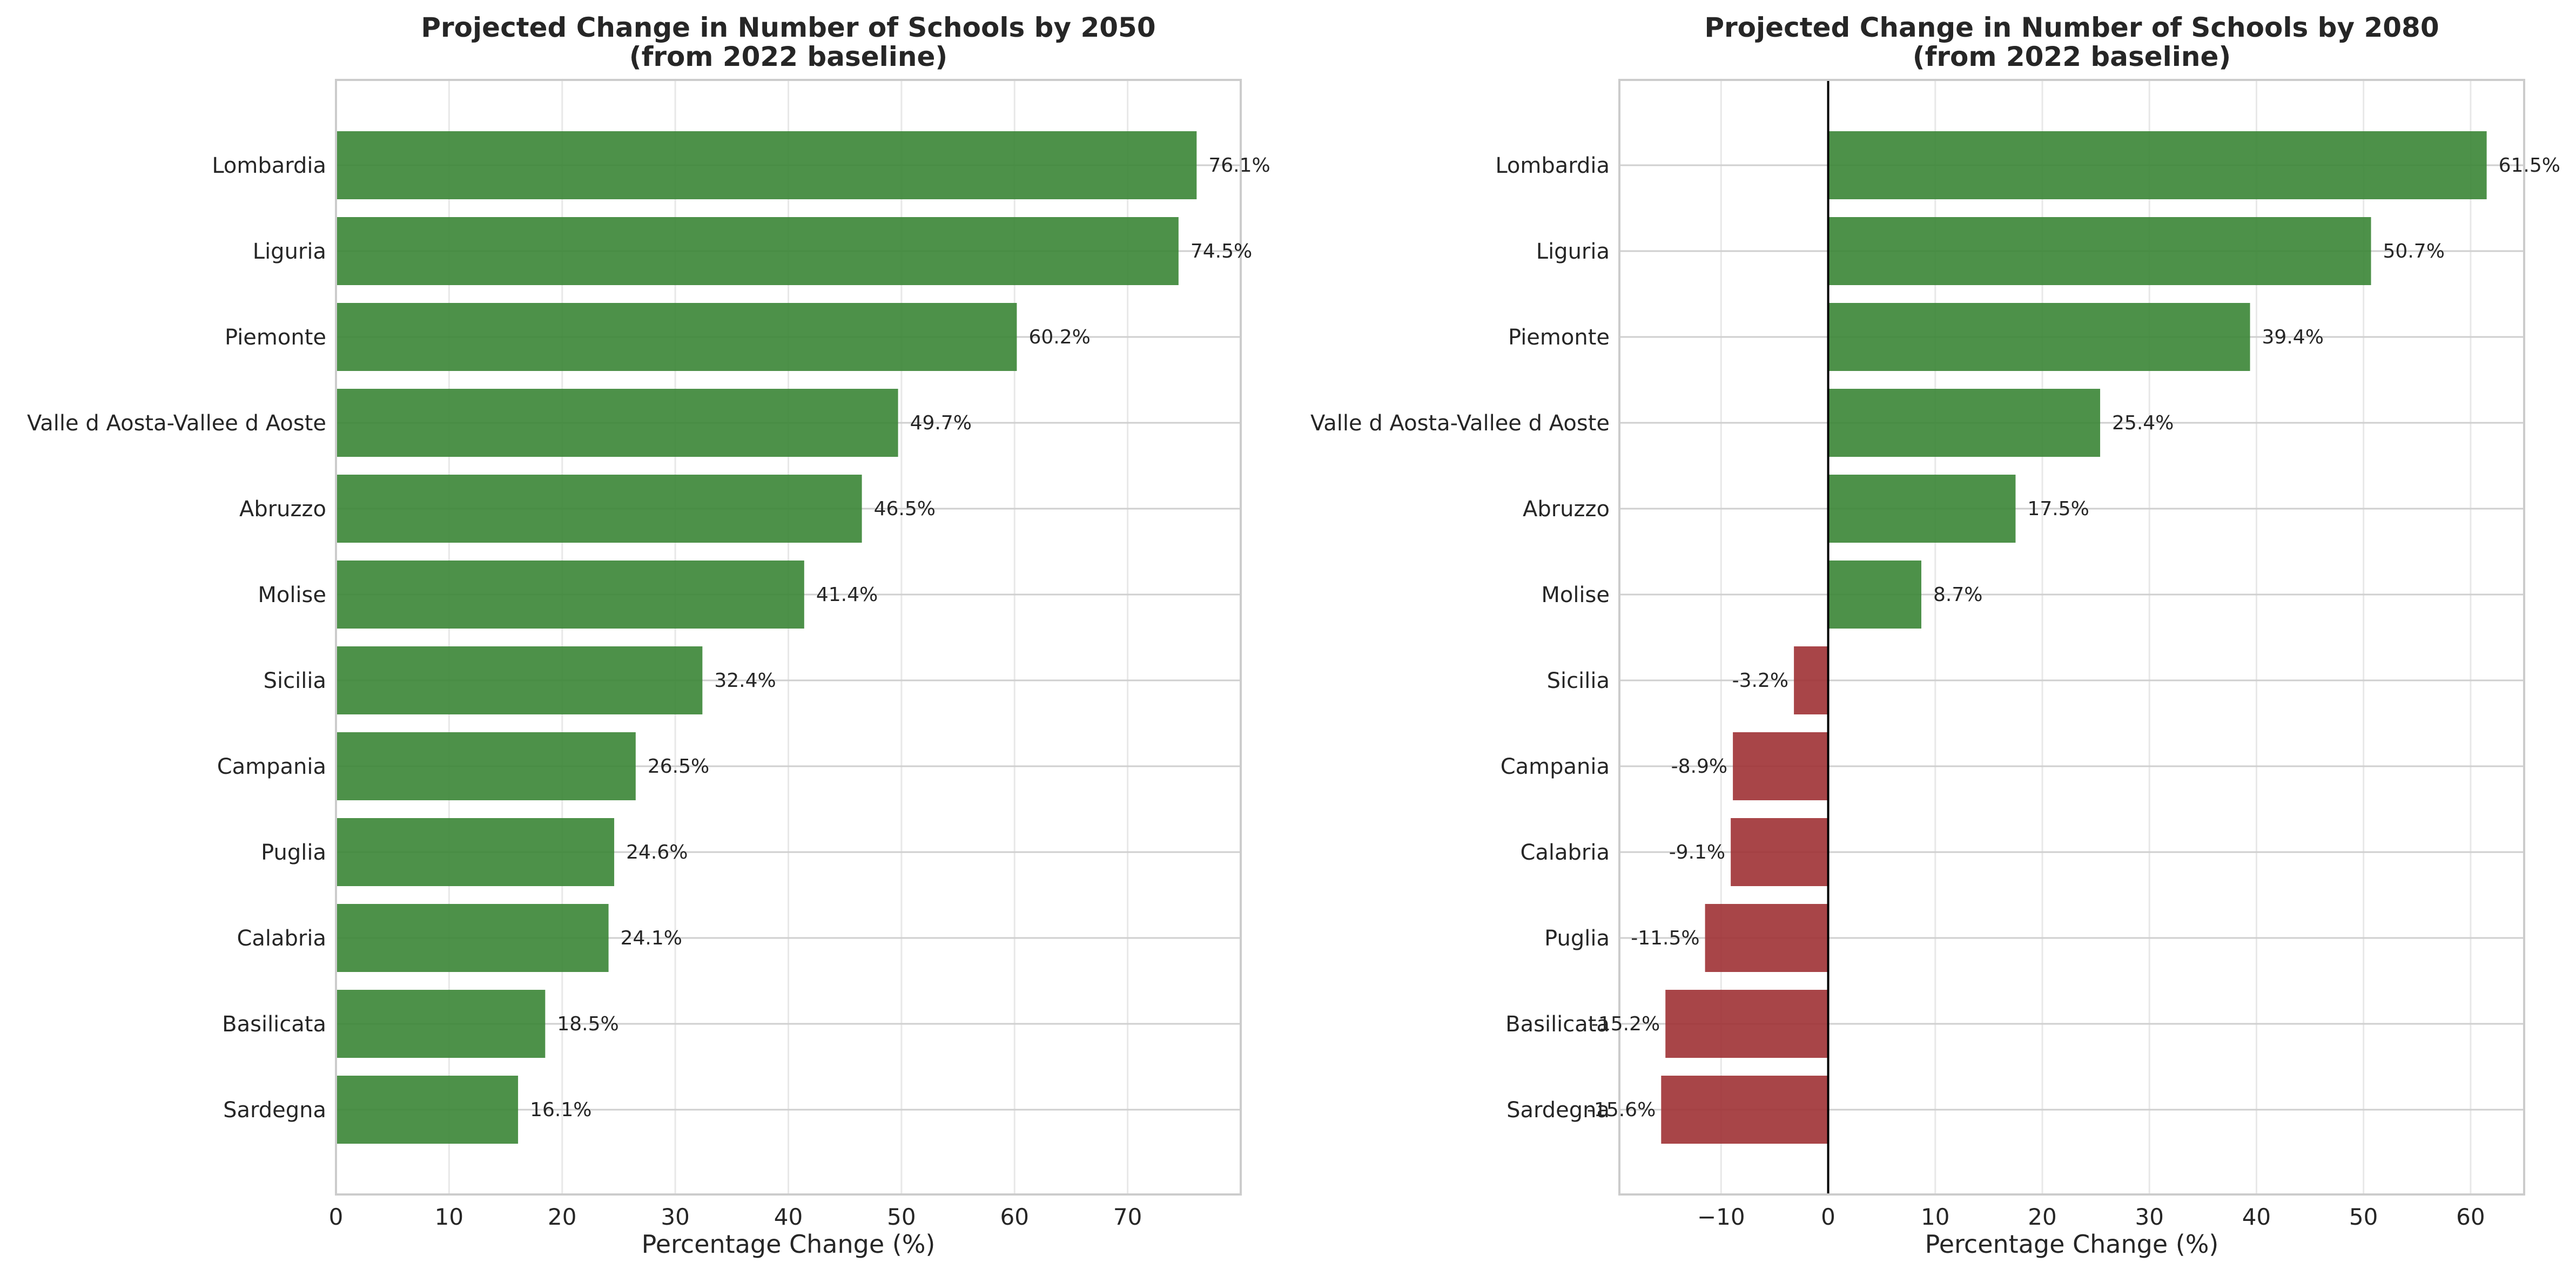  Describe the element at coordinates (651, 938) in the screenshot. I see `data-label: 24.1%` at that location.